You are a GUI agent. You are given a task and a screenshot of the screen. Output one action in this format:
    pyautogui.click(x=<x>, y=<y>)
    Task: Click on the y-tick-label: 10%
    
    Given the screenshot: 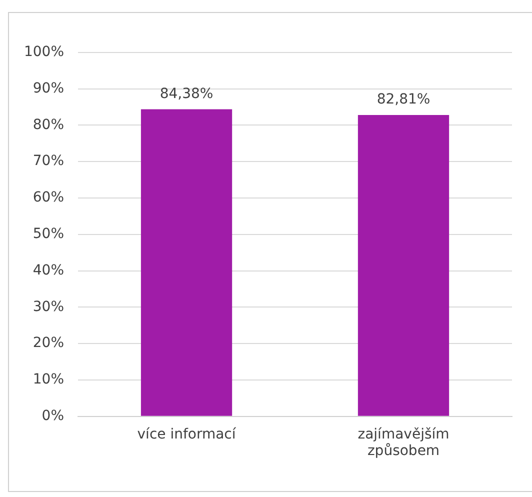 What is the action you would take?
    pyautogui.click(x=48, y=380)
    